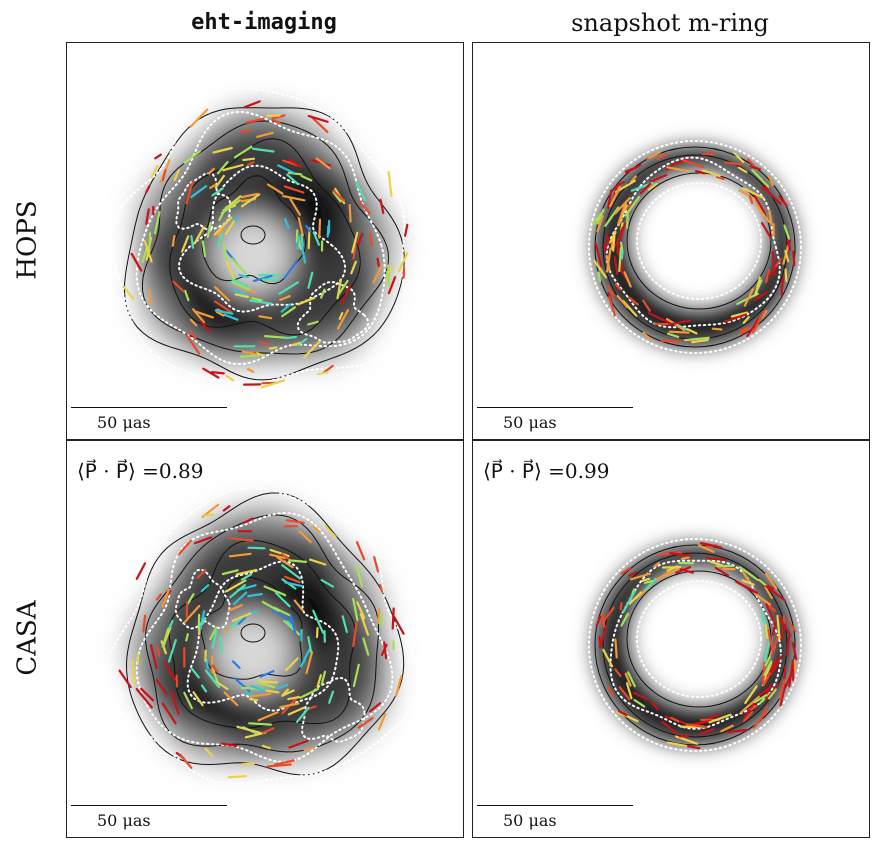 The height and width of the screenshot is (846, 877). I want to click on metric-label: ⟨P⃗ · P⃗⟩ =0.99, so click(546, 471).